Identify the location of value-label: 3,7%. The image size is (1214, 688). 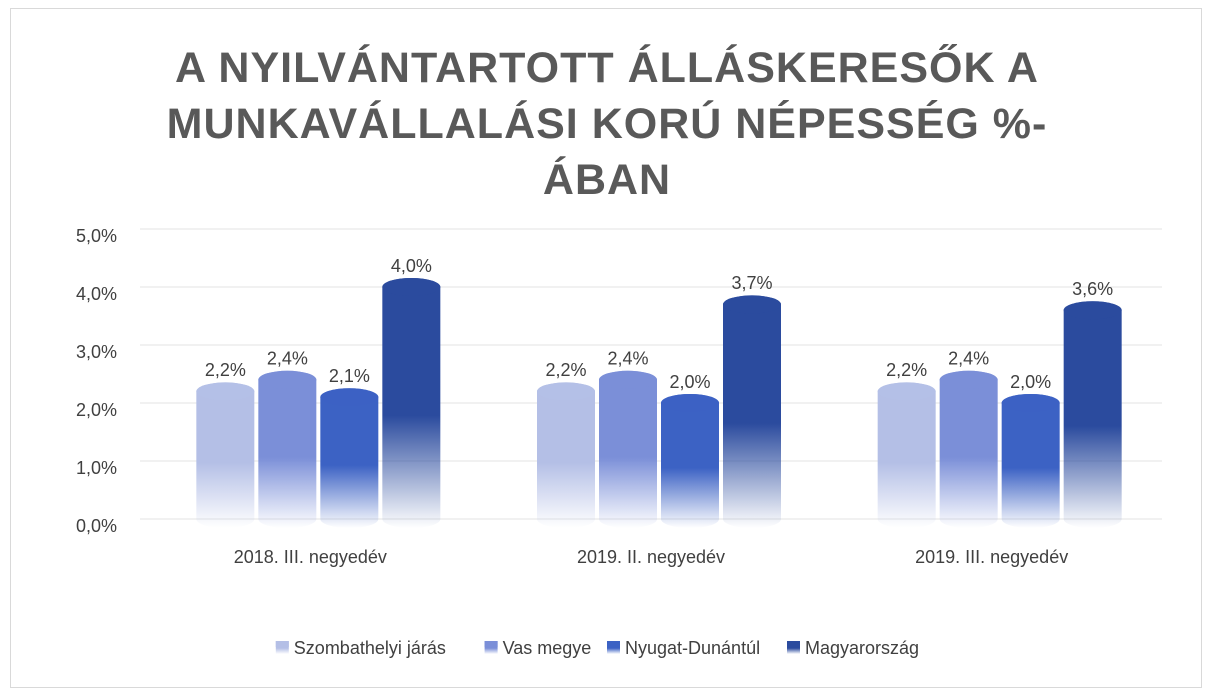
(751, 283).